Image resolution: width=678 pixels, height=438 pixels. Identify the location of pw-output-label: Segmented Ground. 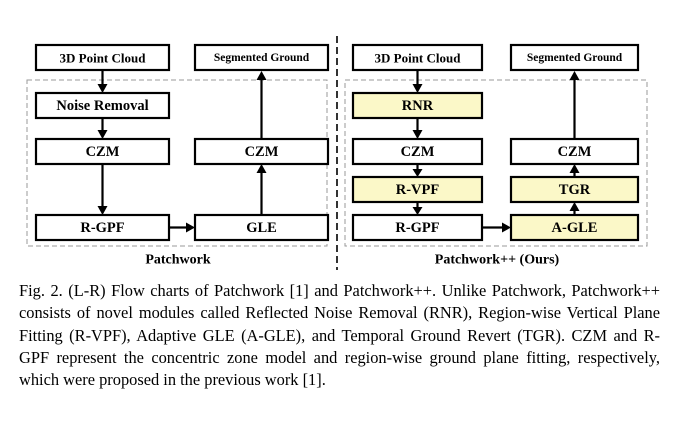
(262, 58).